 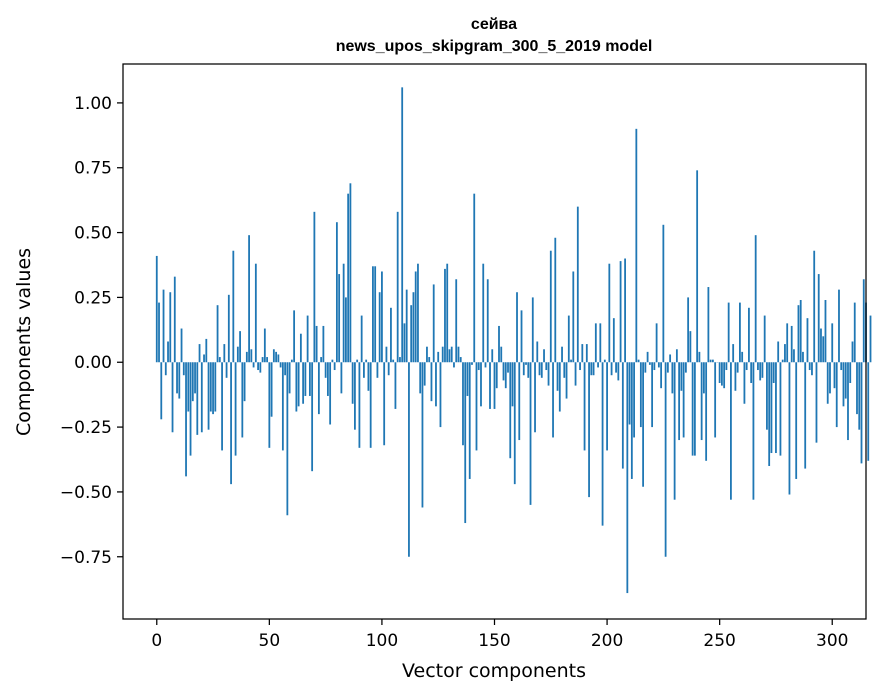 What do you see at coordinates (93, 234) in the screenshot?
I see `y-tick-label: 0.50` at bounding box center [93, 234].